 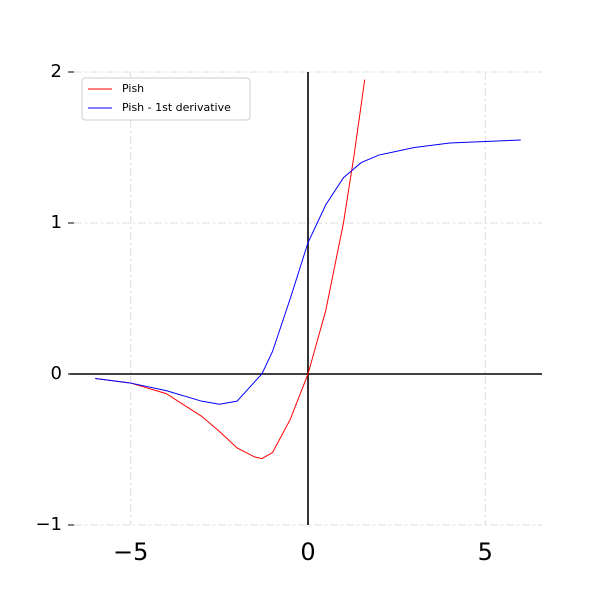 I want to click on y-tick-label: 1, so click(x=56, y=222).